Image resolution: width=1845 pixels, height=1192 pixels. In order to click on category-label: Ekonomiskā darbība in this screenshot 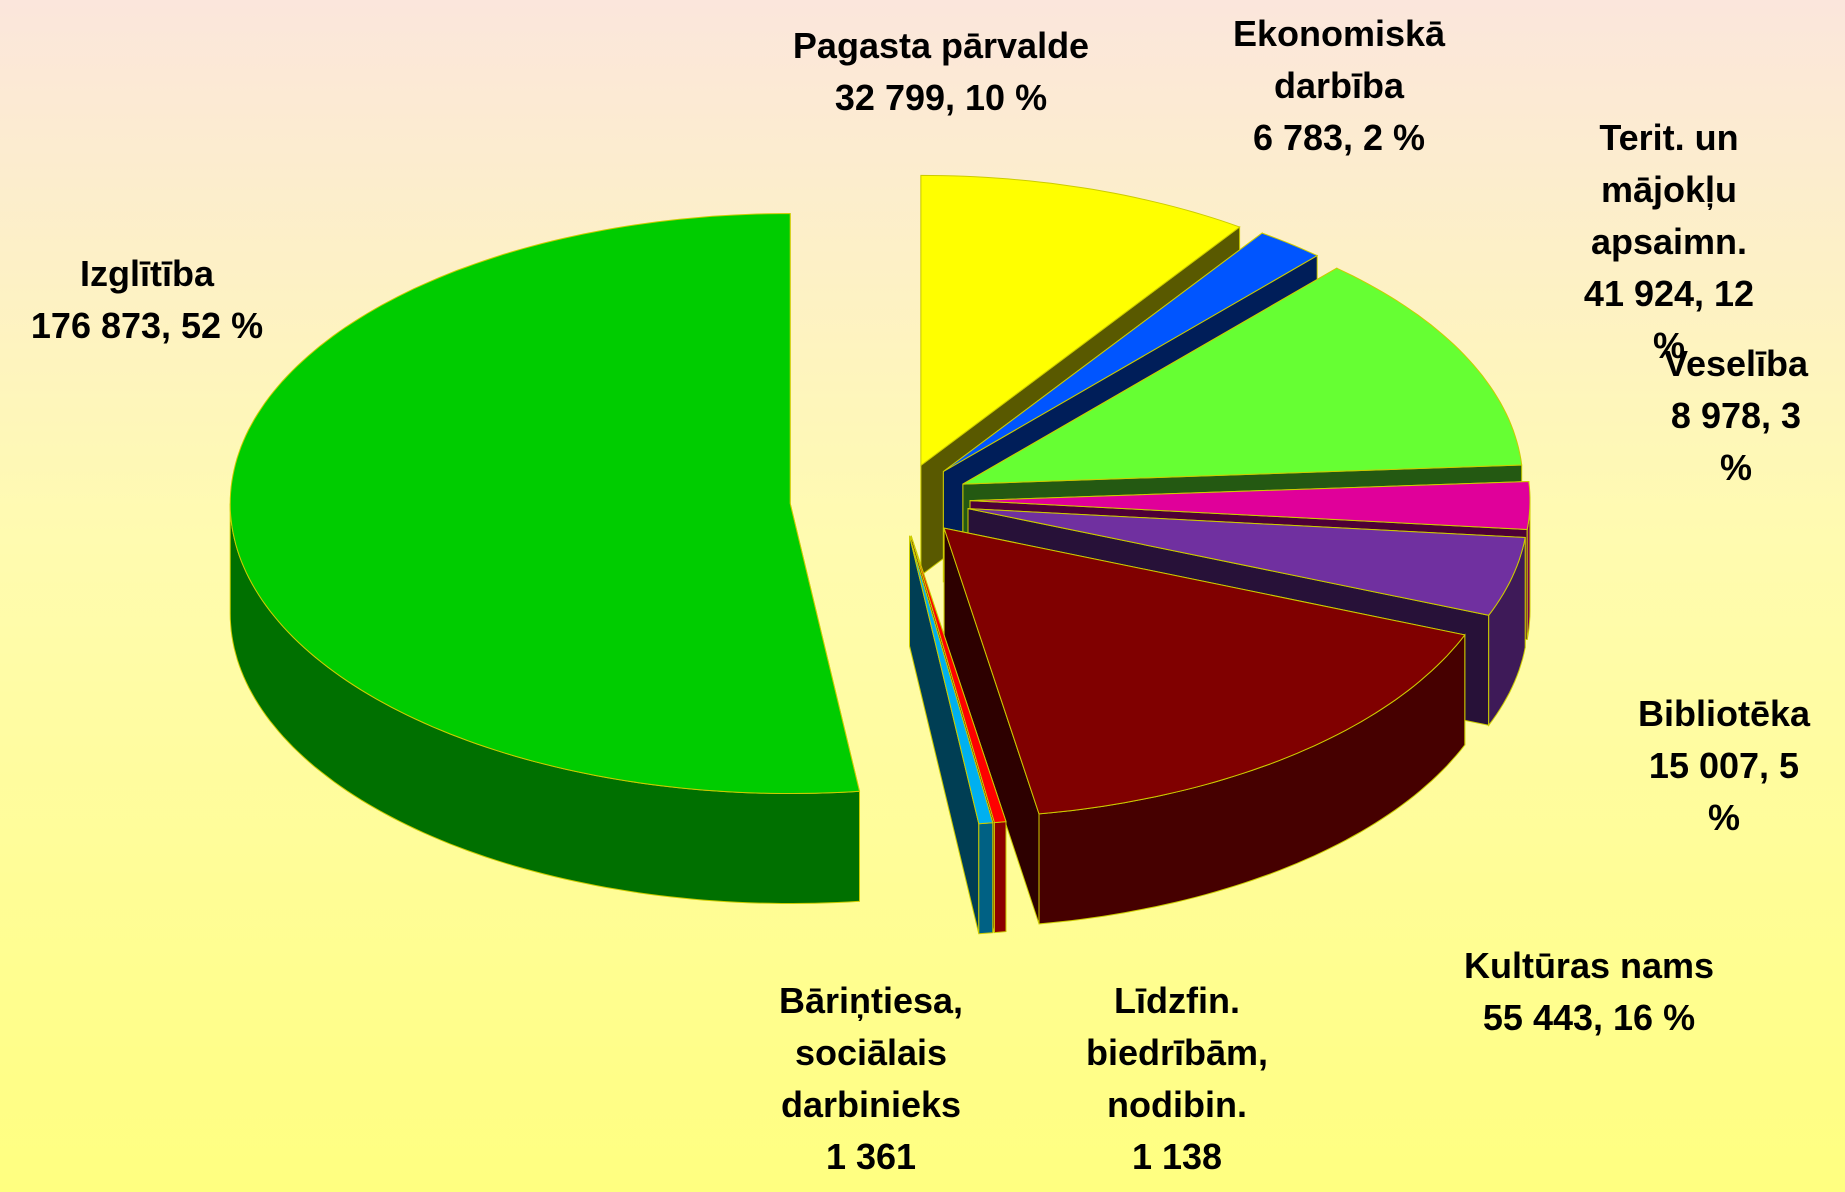, I will do `click(1339, 59)`.